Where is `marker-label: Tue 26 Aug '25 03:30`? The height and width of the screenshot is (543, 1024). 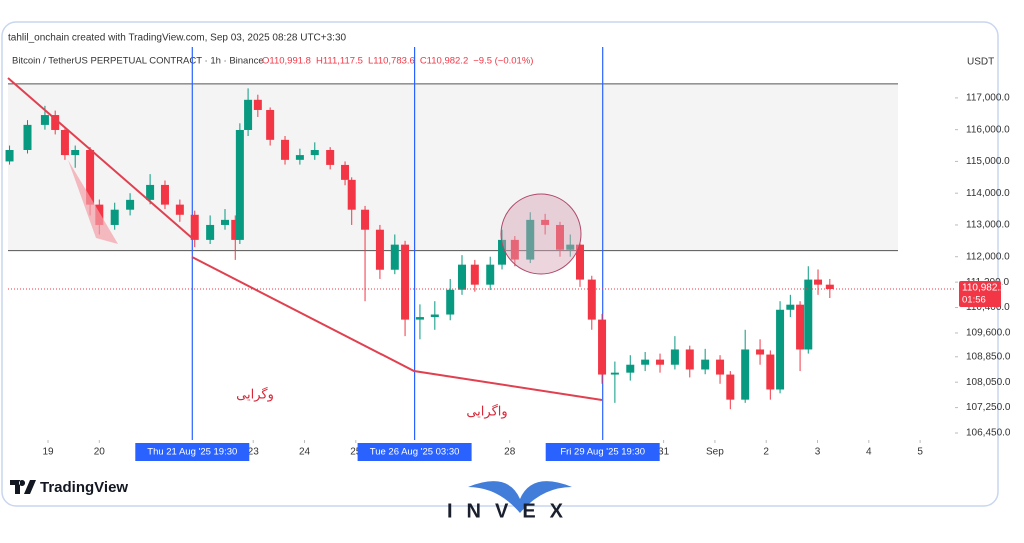
marker-label: Tue 26 Aug '25 03:30 is located at coordinates (415, 452).